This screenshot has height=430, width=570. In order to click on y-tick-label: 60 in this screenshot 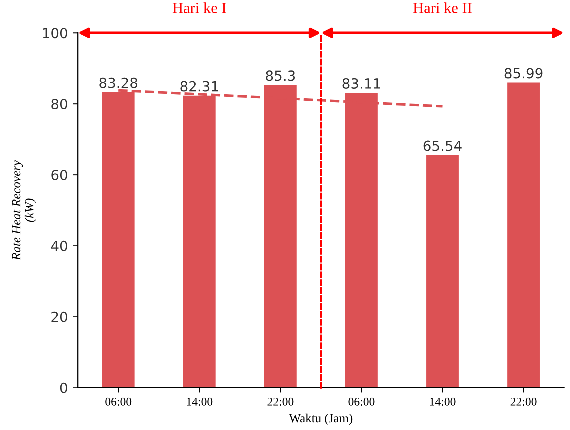, I will do `click(60, 175)`.